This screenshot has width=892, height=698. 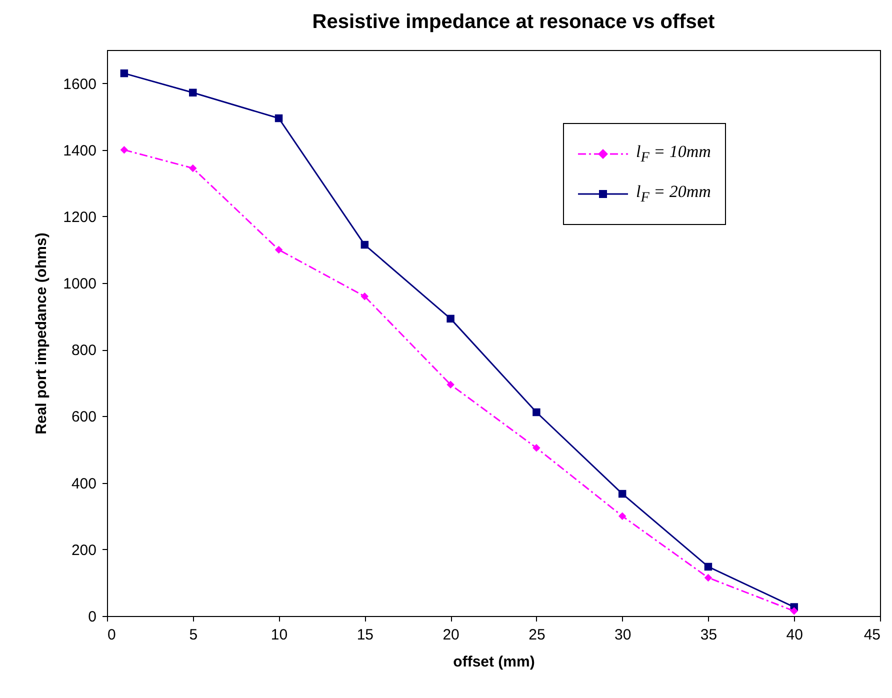 I want to click on chart-title: Resistive impedance at resonace vs offset, so click(x=514, y=22).